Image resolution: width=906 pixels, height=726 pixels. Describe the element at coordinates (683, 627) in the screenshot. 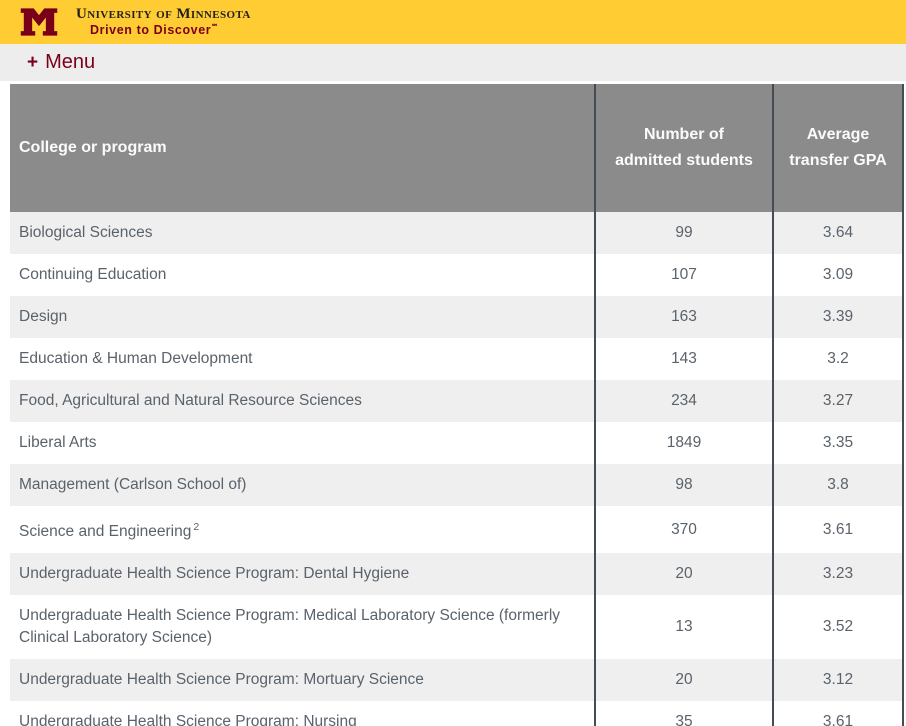

I see `admitted-students-cell: 13` at that location.